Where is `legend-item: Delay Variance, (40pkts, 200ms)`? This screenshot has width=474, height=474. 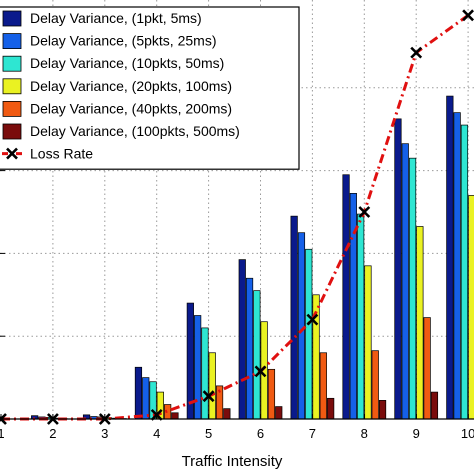 legend-item: Delay Variance, (40pkts, 200ms) is located at coordinates (117, 108).